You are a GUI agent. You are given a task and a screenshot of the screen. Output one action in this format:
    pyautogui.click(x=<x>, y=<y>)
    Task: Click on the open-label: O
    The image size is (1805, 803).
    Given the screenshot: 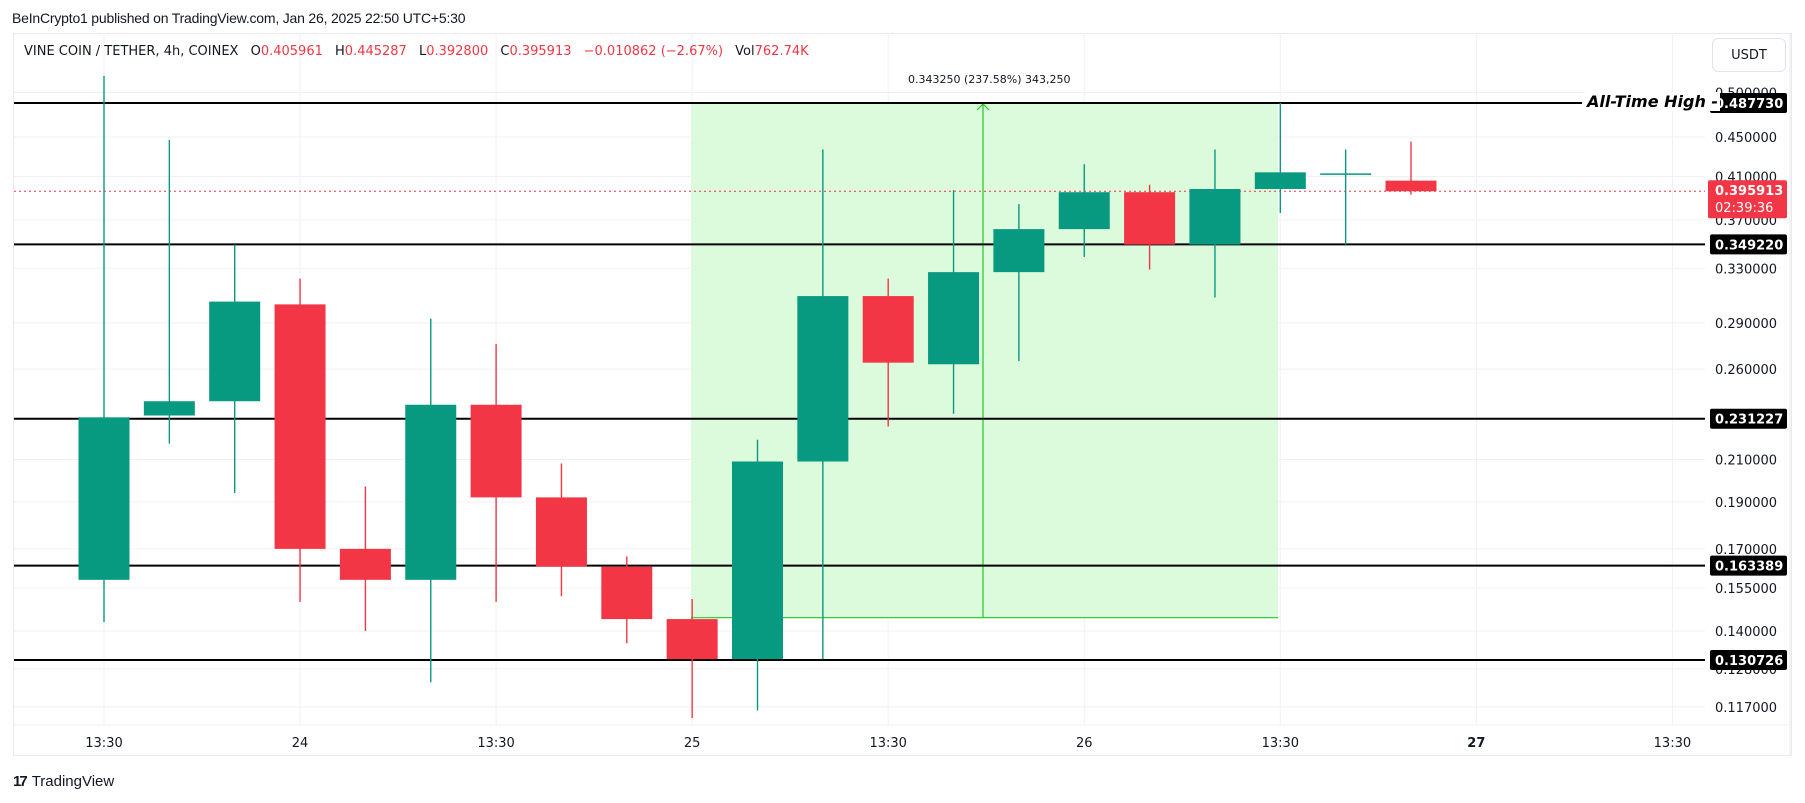 What is the action you would take?
    pyautogui.click(x=255, y=51)
    